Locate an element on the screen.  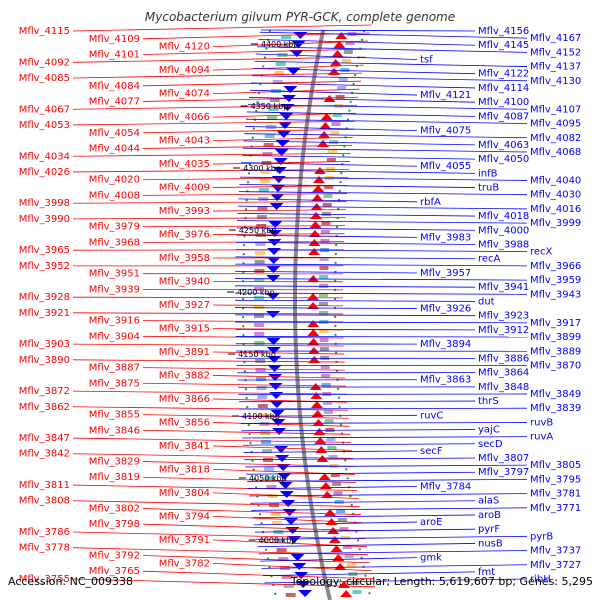
left-gene-label: Mflv_4085 is located at coordinates (44, 78).